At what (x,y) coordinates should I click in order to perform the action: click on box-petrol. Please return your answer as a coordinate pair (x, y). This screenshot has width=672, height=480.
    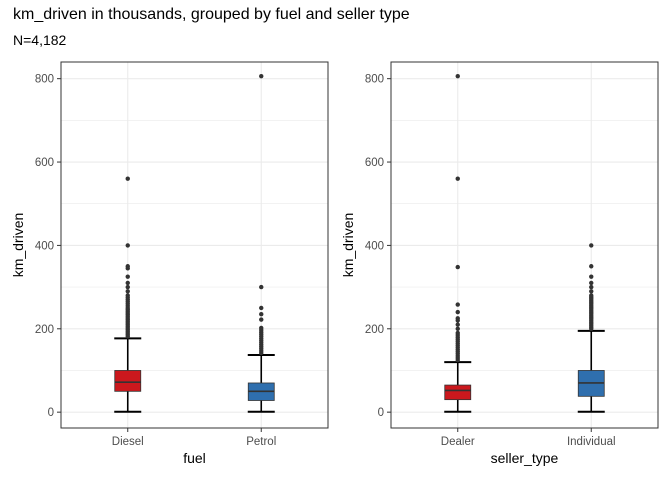
    Looking at the image, I should click on (261, 243).